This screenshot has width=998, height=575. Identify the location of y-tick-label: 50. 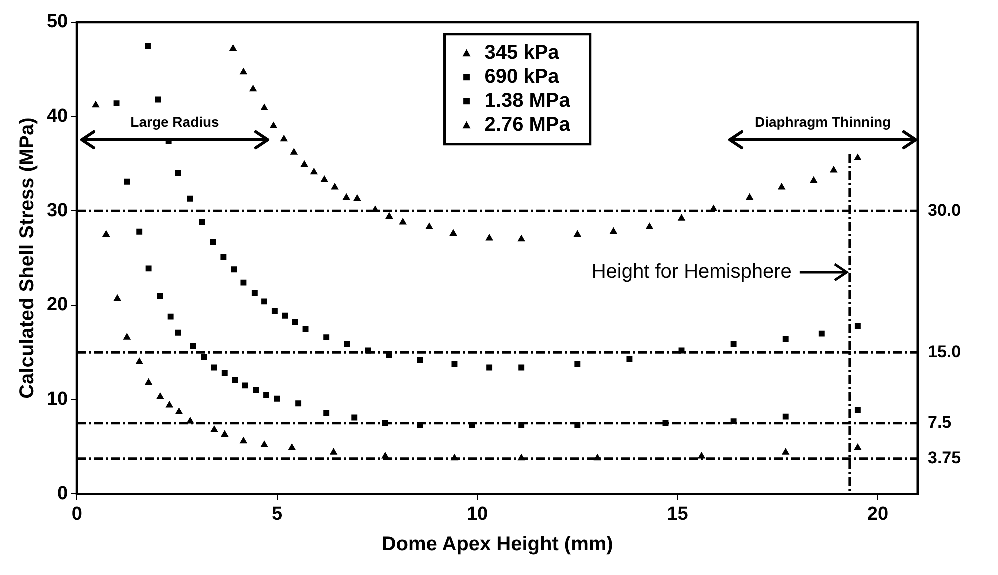
(57, 22).